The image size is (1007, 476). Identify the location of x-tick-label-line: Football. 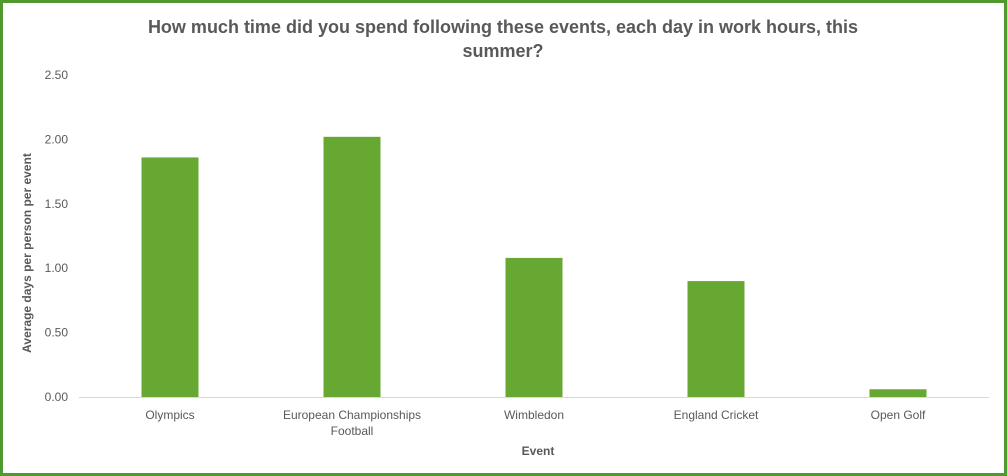
(352, 431).